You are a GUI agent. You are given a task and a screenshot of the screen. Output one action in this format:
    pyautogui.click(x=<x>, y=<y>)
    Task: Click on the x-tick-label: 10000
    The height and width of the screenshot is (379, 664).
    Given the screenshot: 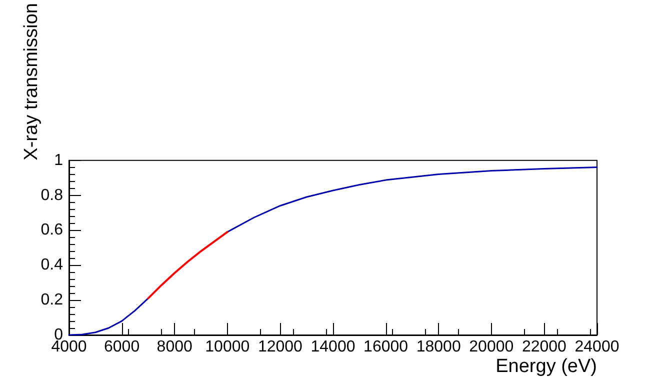 What is the action you would take?
    pyautogui.click(x=227, y=347)
    